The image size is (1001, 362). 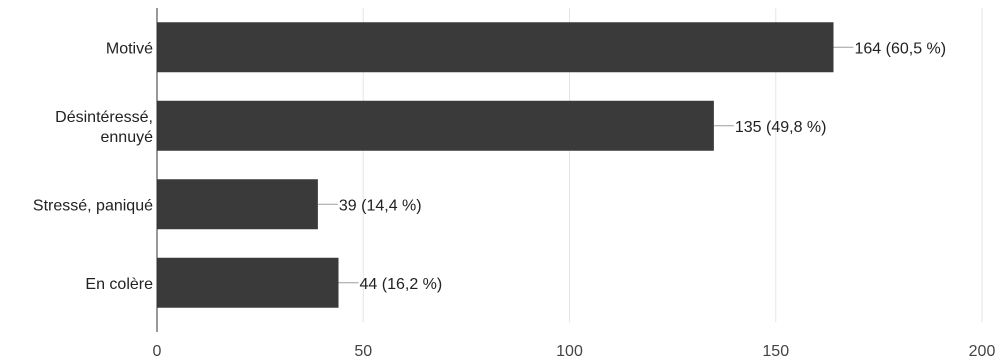 What do you see at coordinates (380, 205) in the screenshot?
I see `data-label-2: 39 (14,4 %)` at bounding box center [380, 205].